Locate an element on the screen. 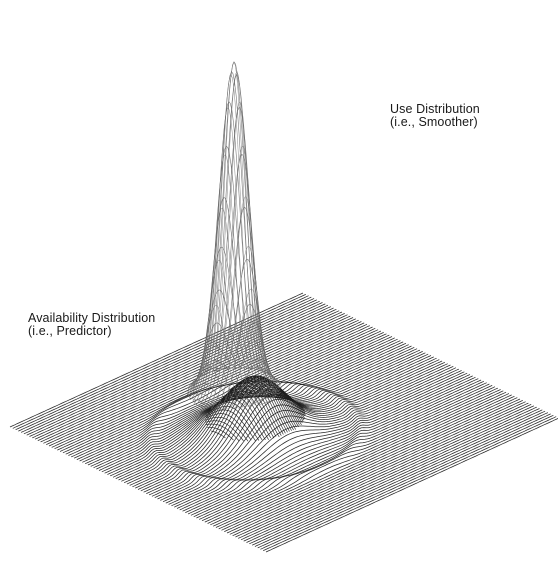 This screenshot has height=571, width=558. use-distribution-label: Use Distribution (i.e., Smoother) is located at coordinates (435, 116).